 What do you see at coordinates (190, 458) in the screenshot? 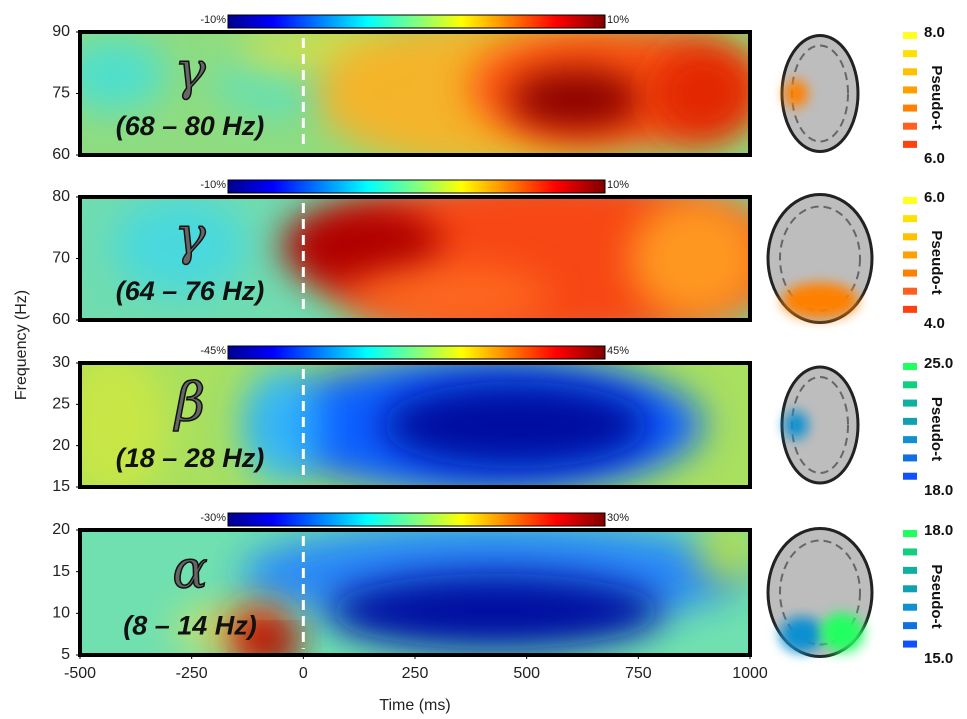
I see `band-range: (18 – 28 Hz)` at bounding box center [190, 458].